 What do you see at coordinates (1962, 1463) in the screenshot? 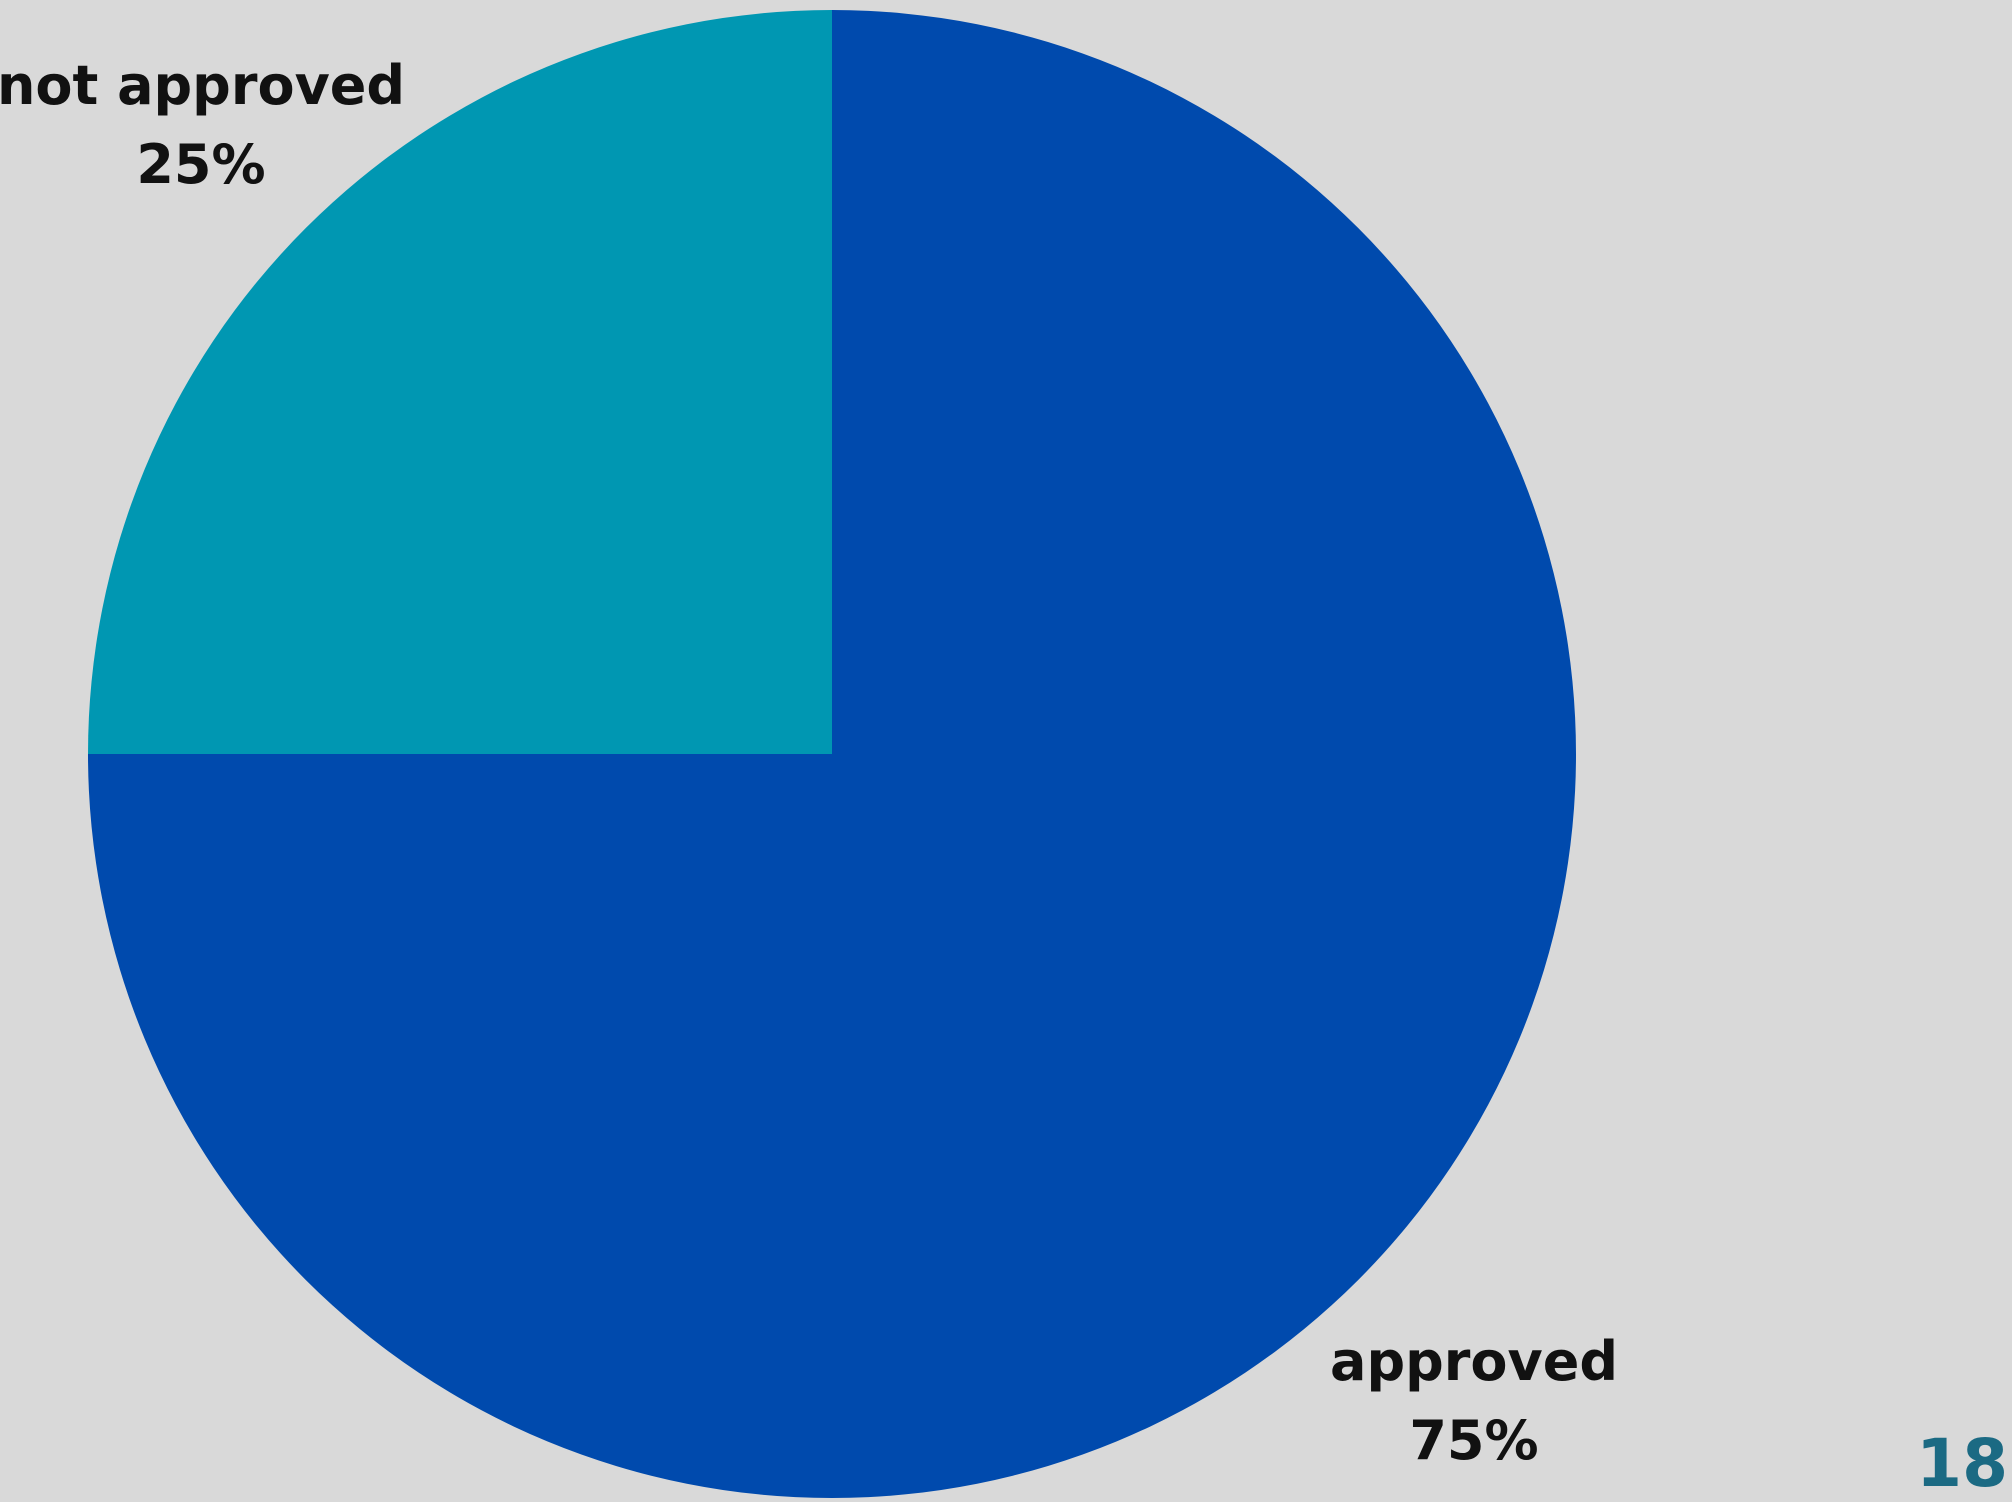
I see `page-number: 18` at bounding box center [1962, 1463].